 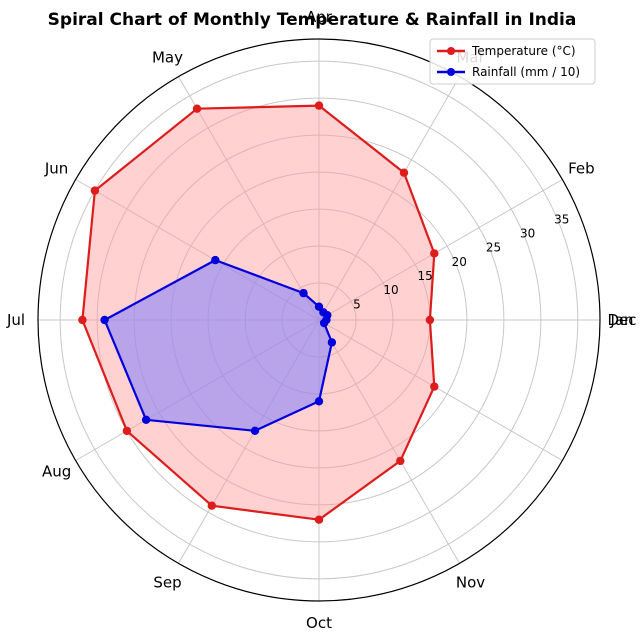 What do you see at coordinates (425, 276) in the screenshot?
I see `radial-tick-label: 15` at bounding box center [425, 276].